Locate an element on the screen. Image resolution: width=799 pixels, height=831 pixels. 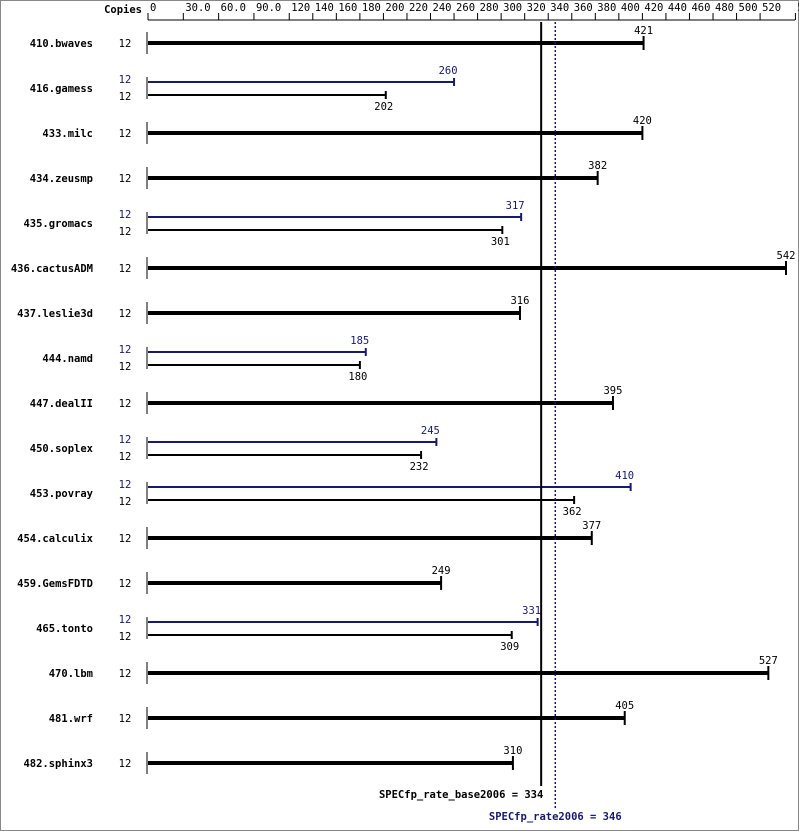
value-label: 309 is located at coordinates (509, 647).